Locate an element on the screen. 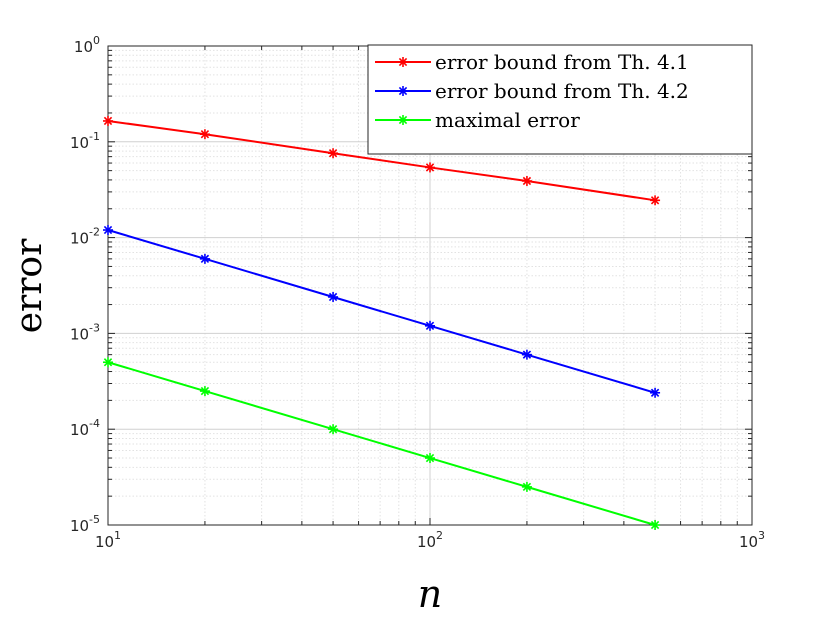 The width and height of the screenshot is (830, 623). series-line is located at coordinates (381, 160).